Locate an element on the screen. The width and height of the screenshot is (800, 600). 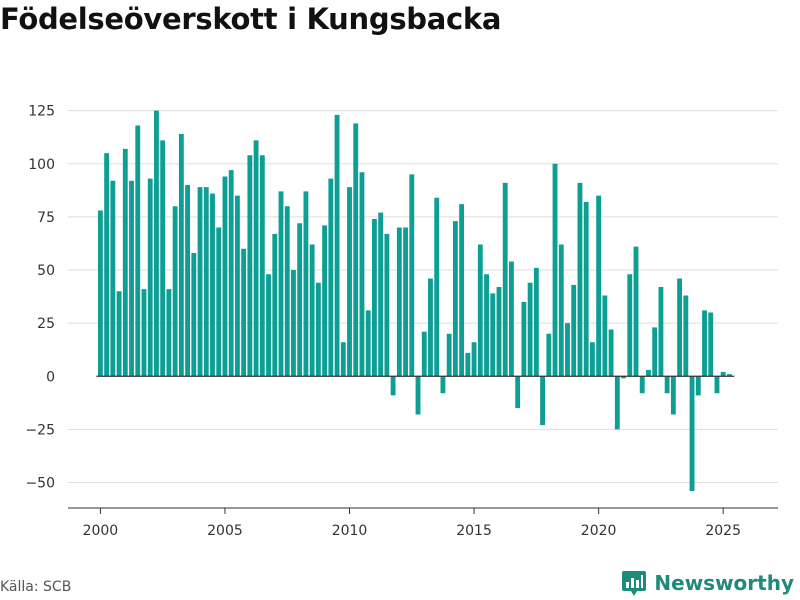
chart-title: Födelseöverskott i Kungsbacka is located at coordinates (251, 19).